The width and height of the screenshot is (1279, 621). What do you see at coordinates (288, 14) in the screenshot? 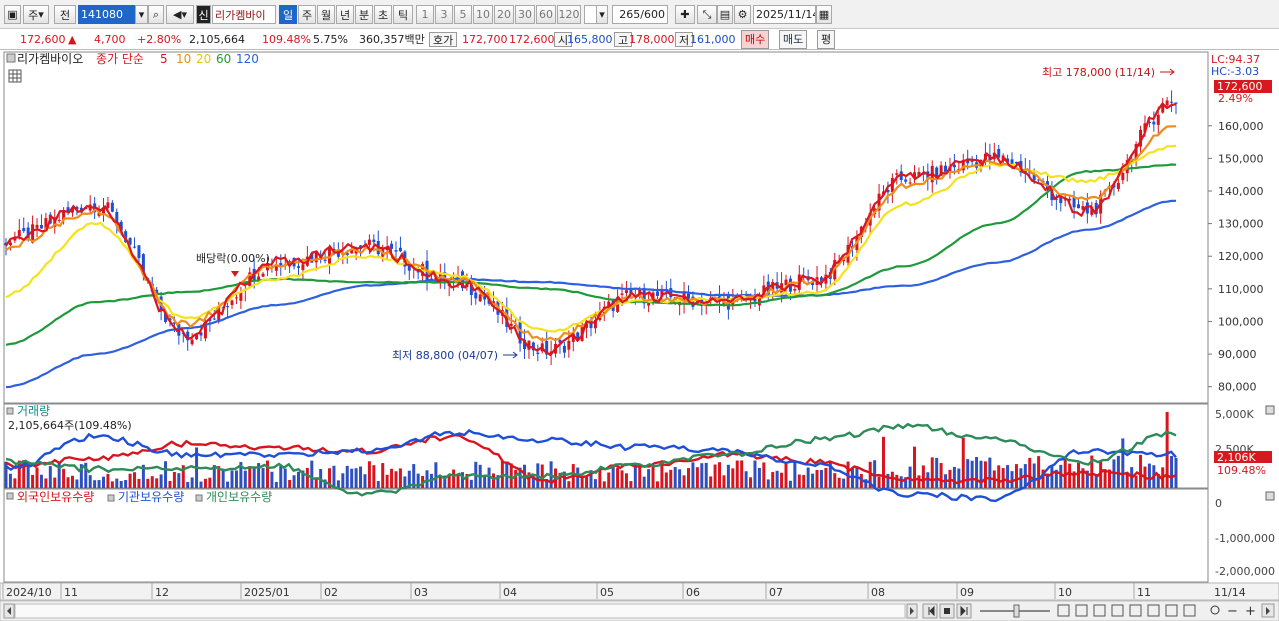
I see `period-day: 일` at bounding box center [288, 14].